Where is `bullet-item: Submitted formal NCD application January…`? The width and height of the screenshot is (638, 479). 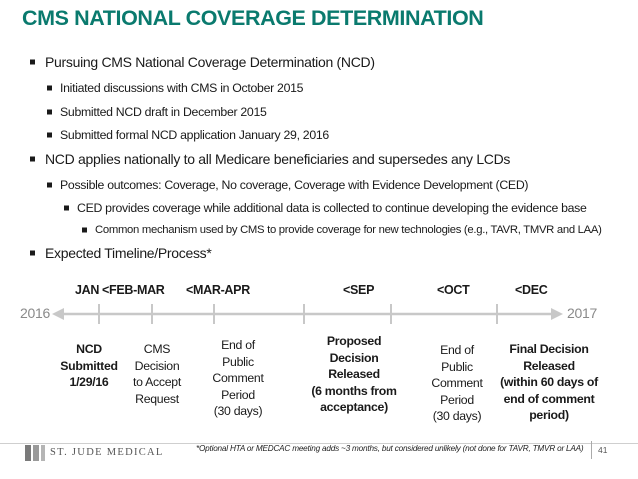
bullet-item: Submitted formal NCD application January… is located at coordinates (188, 135).